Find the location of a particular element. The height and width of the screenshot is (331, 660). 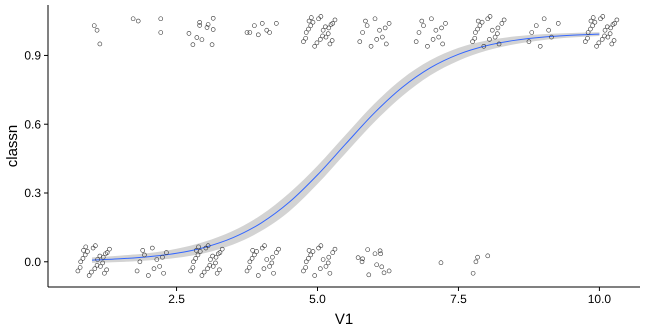

y-axis-title: classn is located at coordinates (12, 146).